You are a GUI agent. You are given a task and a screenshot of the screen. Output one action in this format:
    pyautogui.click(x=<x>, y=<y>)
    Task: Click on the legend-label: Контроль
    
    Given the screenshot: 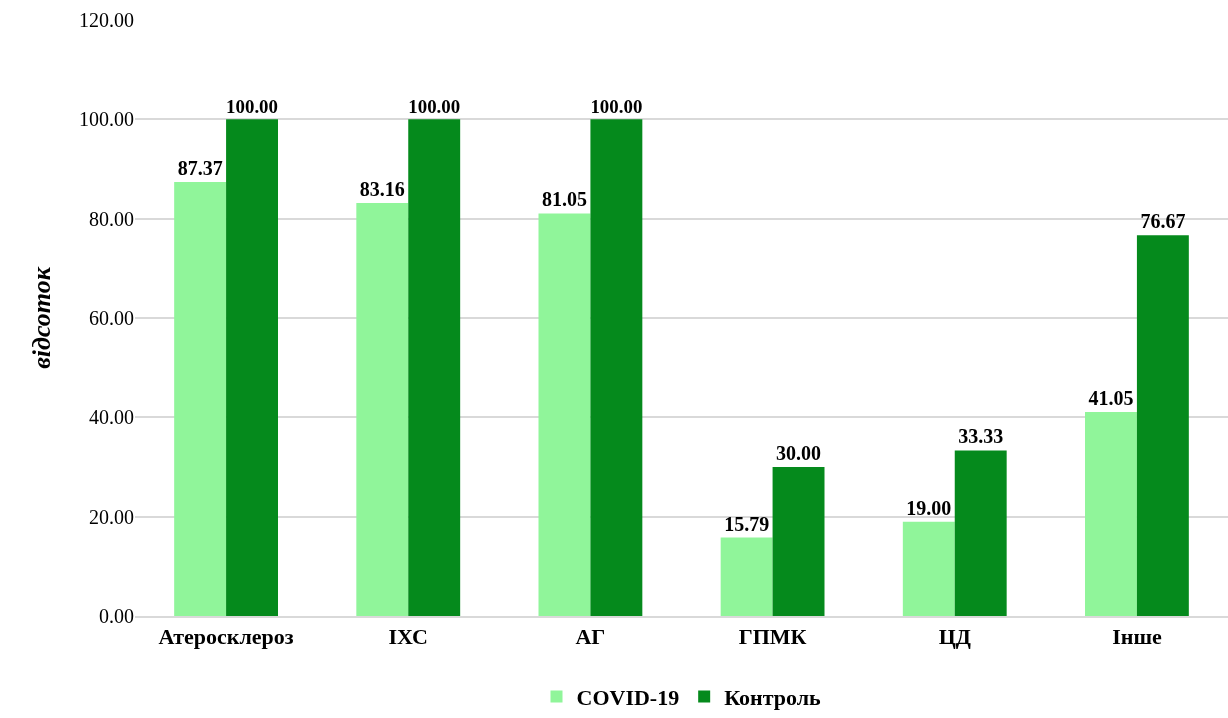 What is the action you would take?
    pyautogui.click(x=773, y=697)
    